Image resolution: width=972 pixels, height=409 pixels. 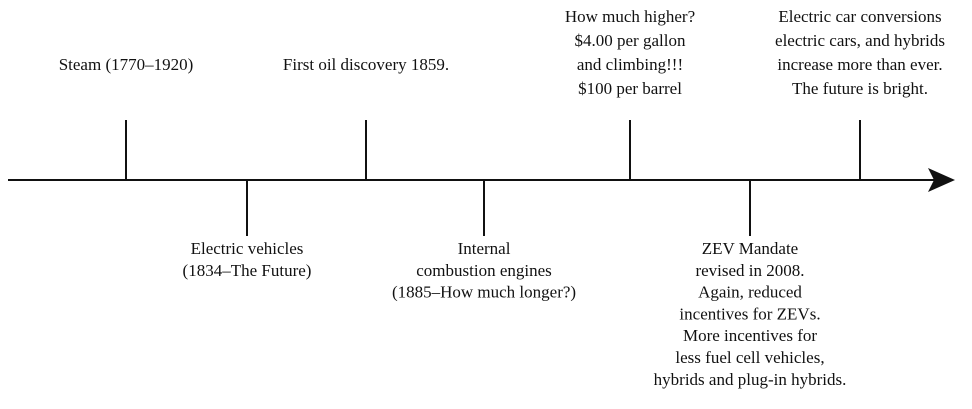 I want to click on event-label: More incentives for, so click(x=750, y=335).